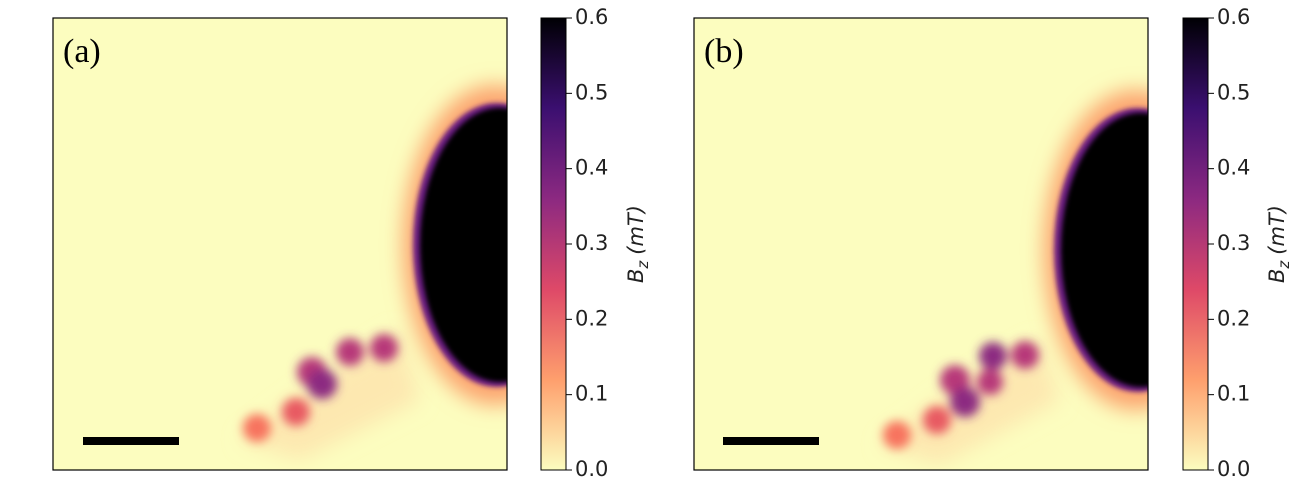 This screenshot has width=1306, height=492. I want to click on panel-title: (b), so click(724, 51).